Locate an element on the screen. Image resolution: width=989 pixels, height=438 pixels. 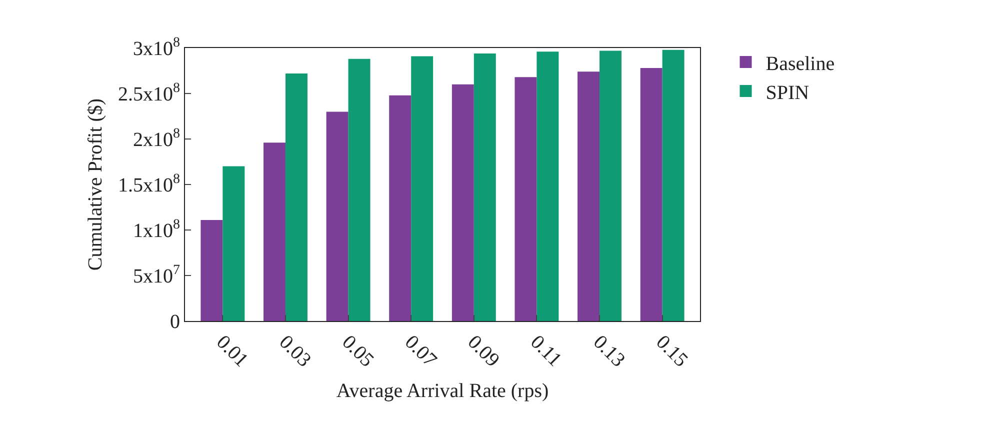
x-tick-label: 0.09 is located at coordinates (483, 351).